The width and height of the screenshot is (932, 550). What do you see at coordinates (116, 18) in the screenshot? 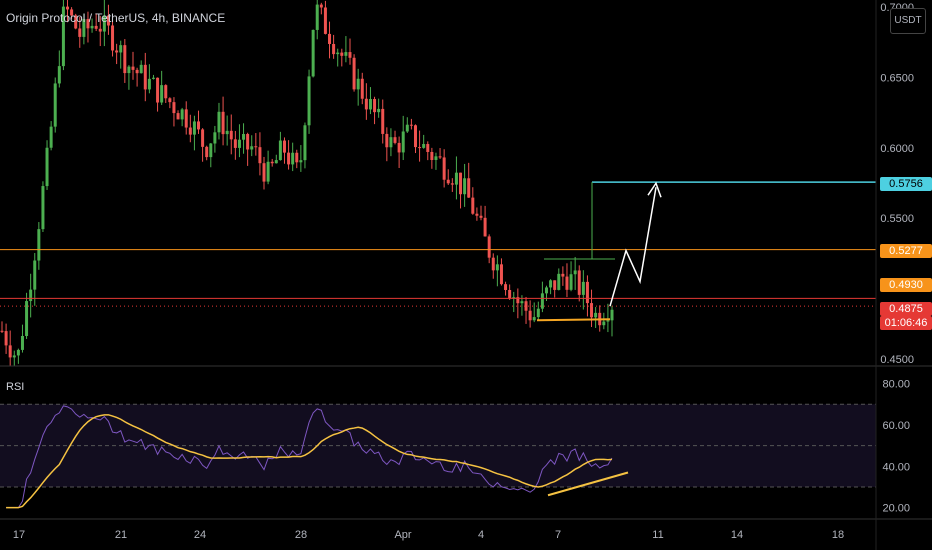
I see `chart-title: Origin Protocol / TetherUS, 4h, BINANCE` at bounding box center [116, 18].